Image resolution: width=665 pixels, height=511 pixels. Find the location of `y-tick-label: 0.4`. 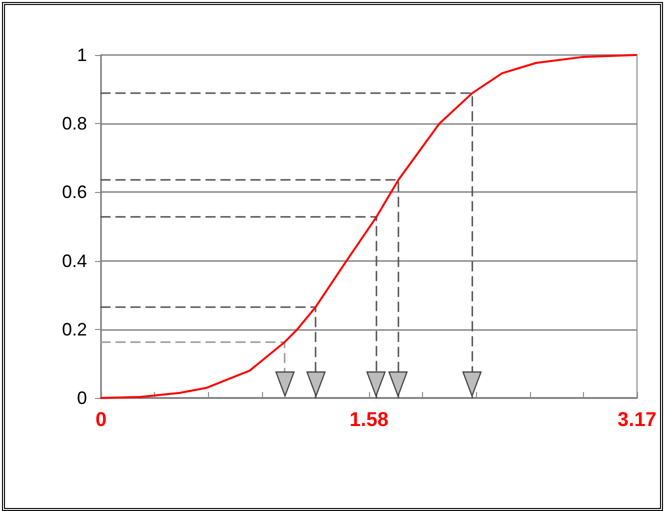

y-tick-label: 0.4 is located at coordinates (74, 260).